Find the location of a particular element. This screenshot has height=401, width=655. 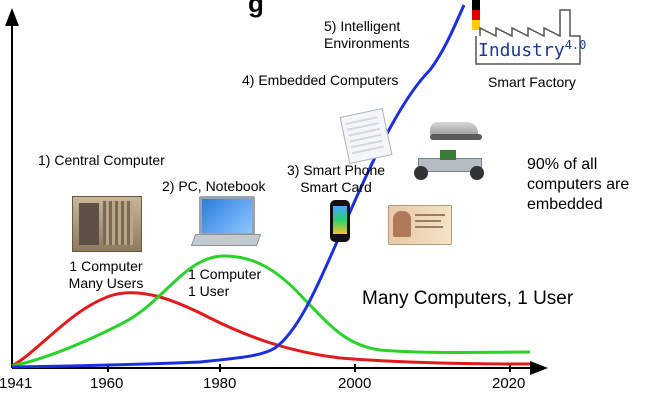

statistic-line2: computers are is located at coordinates (578, 184).